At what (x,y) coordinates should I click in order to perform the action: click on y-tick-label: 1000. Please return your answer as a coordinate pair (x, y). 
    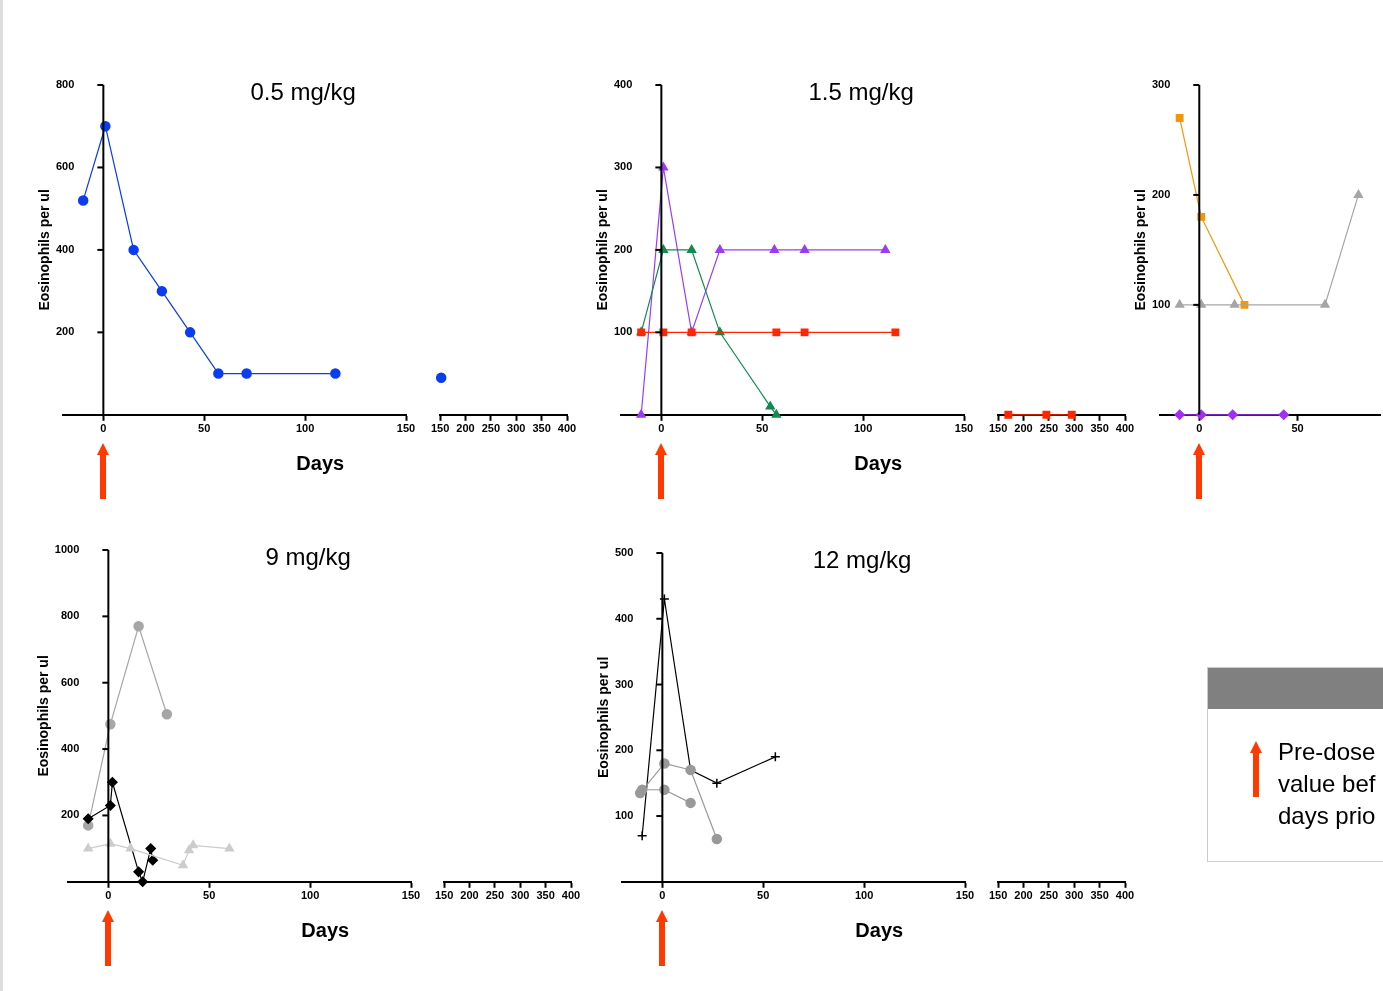
    Looking at the image, I should click on (67, 549).